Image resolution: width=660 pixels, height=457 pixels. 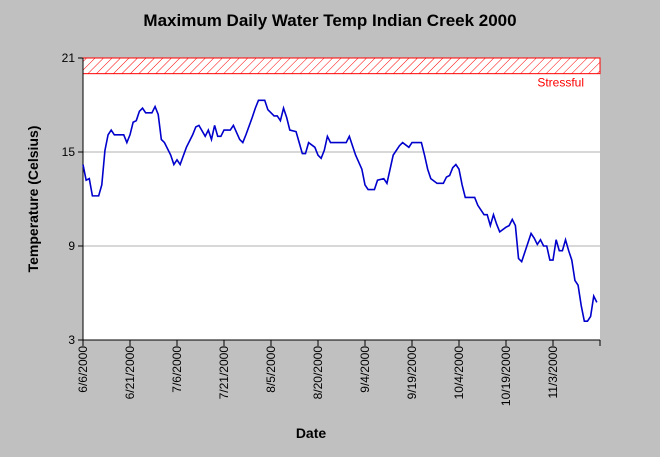 I want to click on x-tick-label: 10/19/2000, so click(x=506, y=376).